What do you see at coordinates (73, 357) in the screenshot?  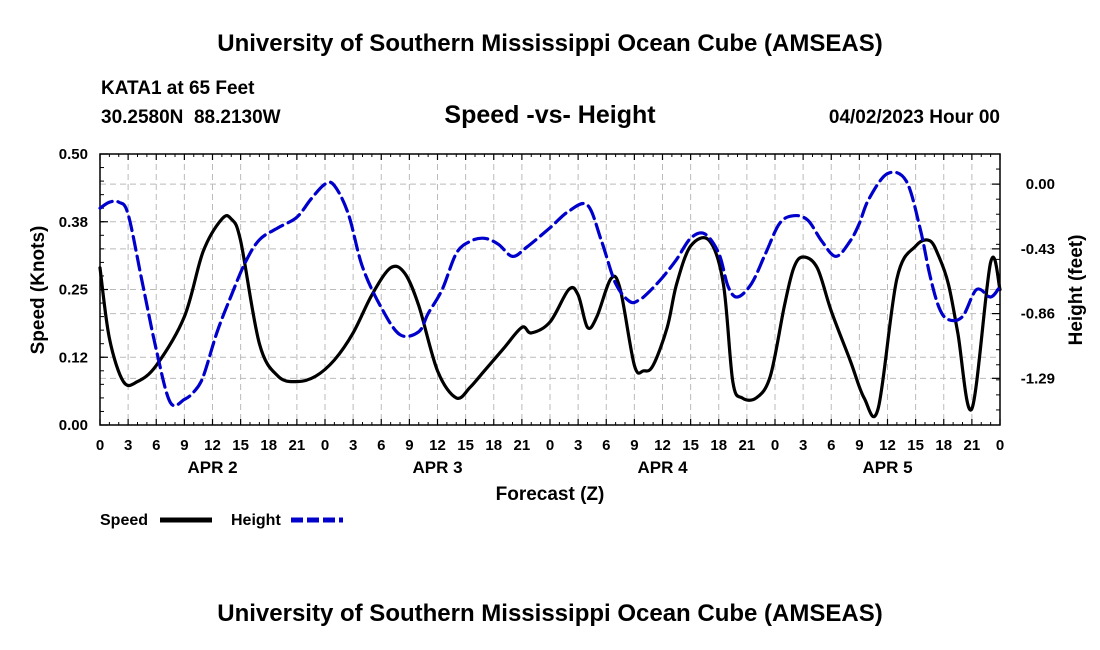 I see `y-tick-label: 0.12` at bounding box center [73, 357].